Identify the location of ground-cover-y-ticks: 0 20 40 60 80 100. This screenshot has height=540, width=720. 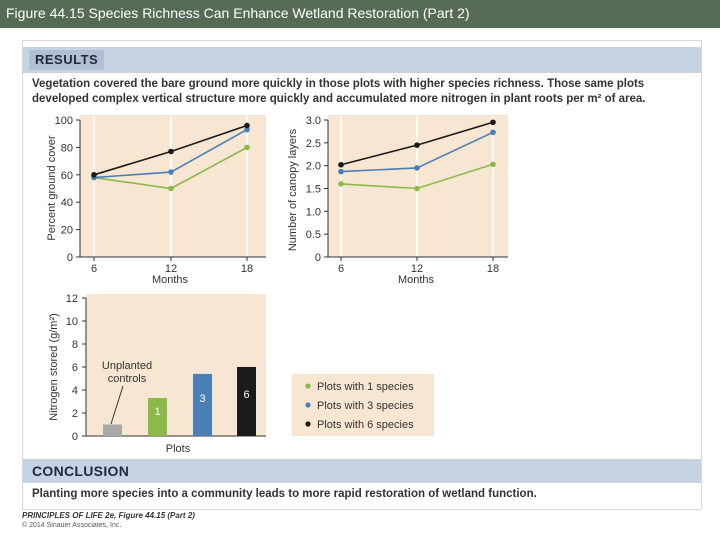
(67, 189).